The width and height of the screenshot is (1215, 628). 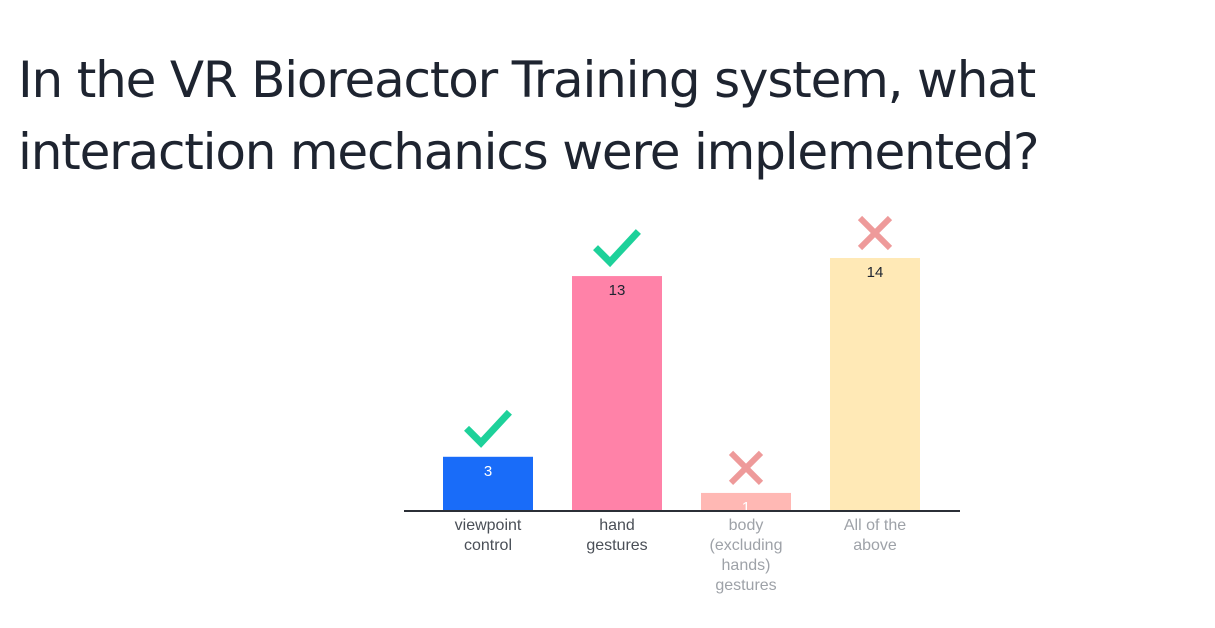 I want to click on category-label-line: control, so click(x=488, y=545).